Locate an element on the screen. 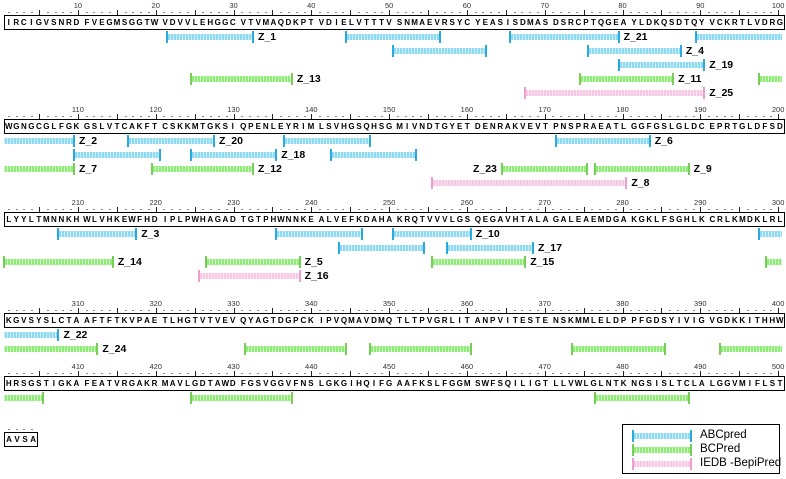  epitope-bar-Z_4: Z_4 is located at coordinates (645, 51).